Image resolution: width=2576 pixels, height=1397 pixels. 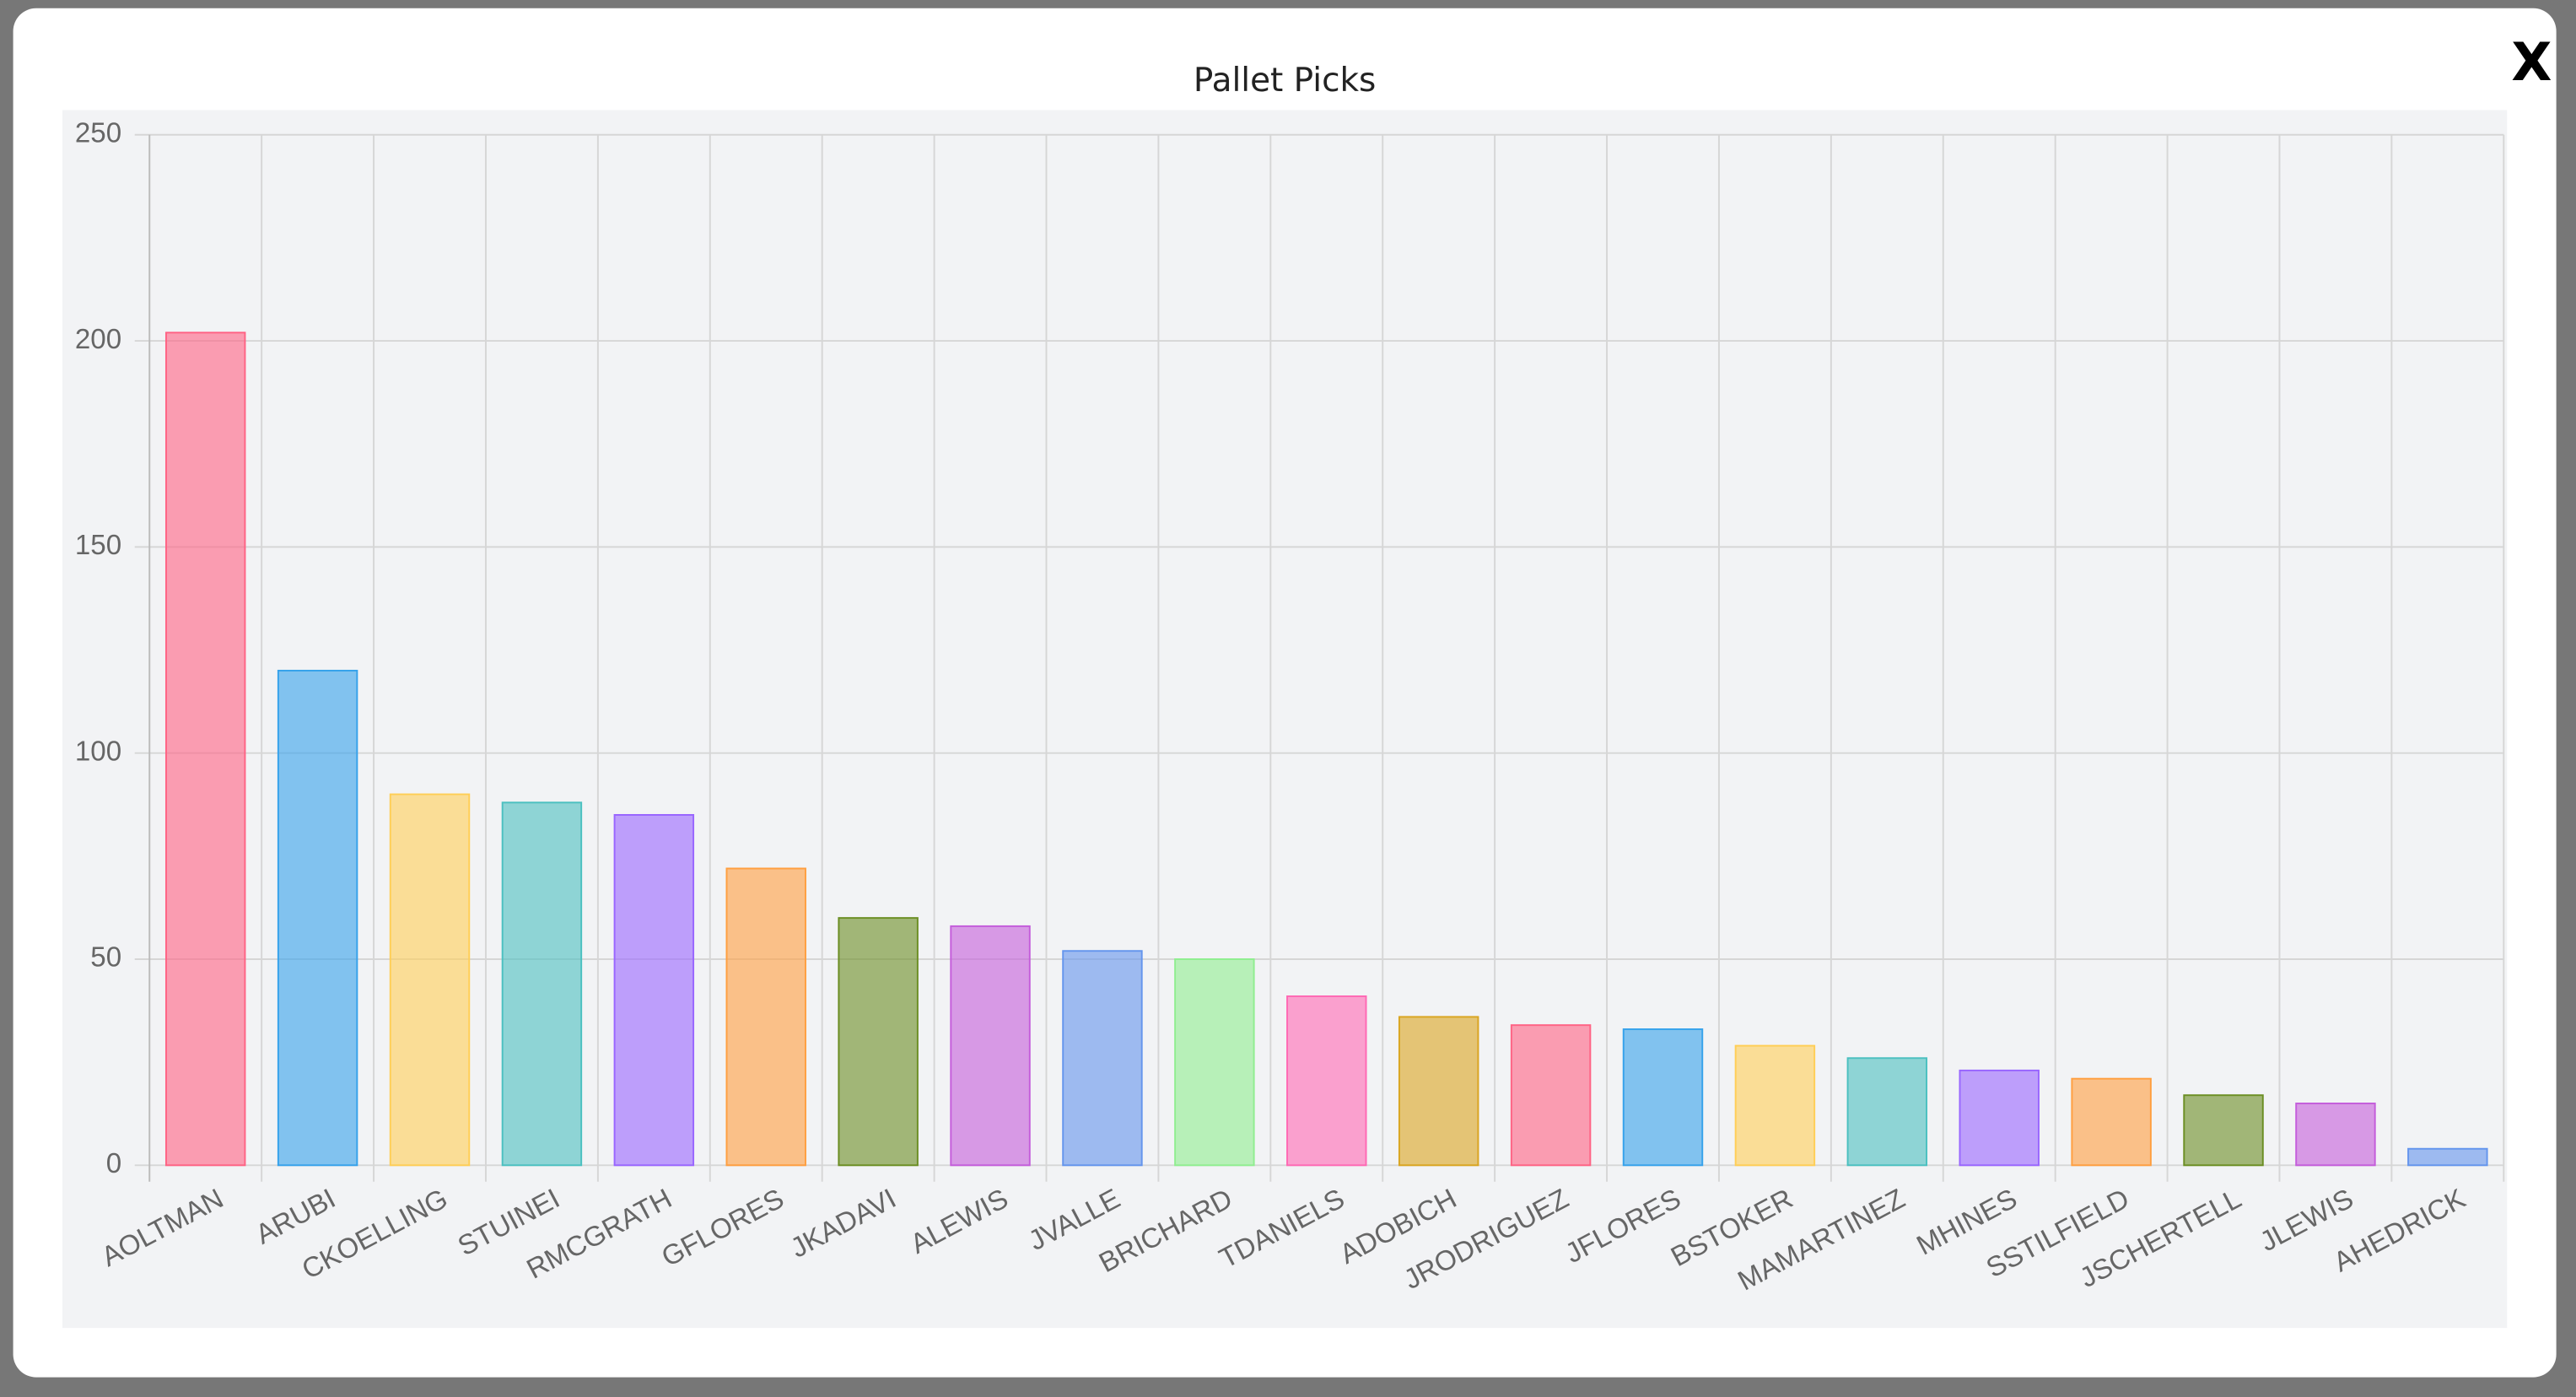 What do you see at coordinates (1285, 81) in the screenshot?
I see `chart-title: Pallet Picks` at bounding box center [1285, 81].